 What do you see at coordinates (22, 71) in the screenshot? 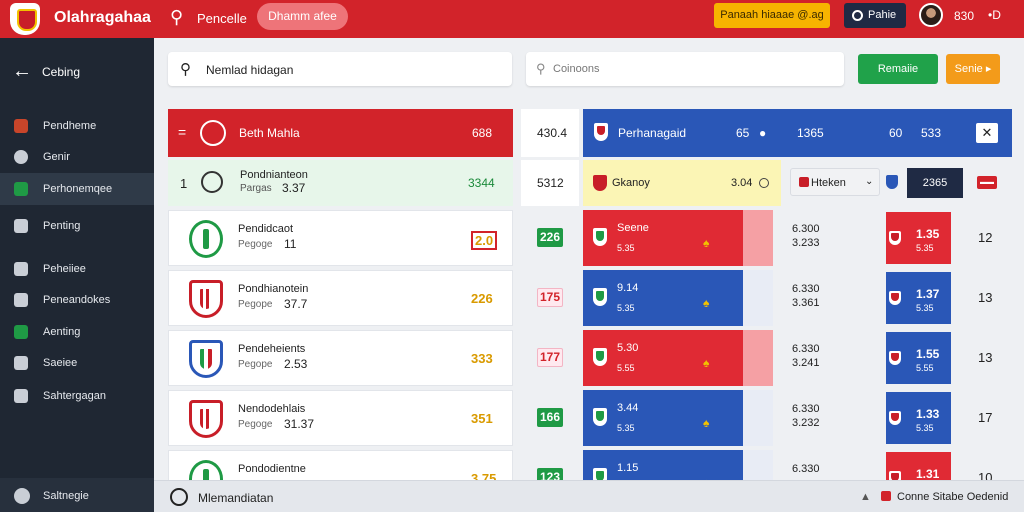
I see `back-arrow-icon: ←` at bounding box center [22, 71].